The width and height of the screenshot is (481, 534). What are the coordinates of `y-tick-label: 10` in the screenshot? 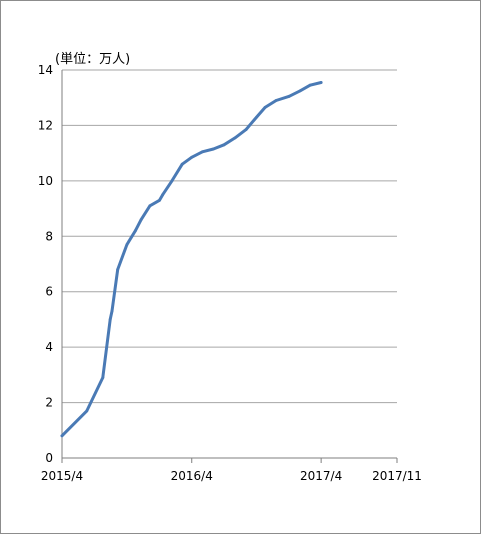 It's located at (45, 181).